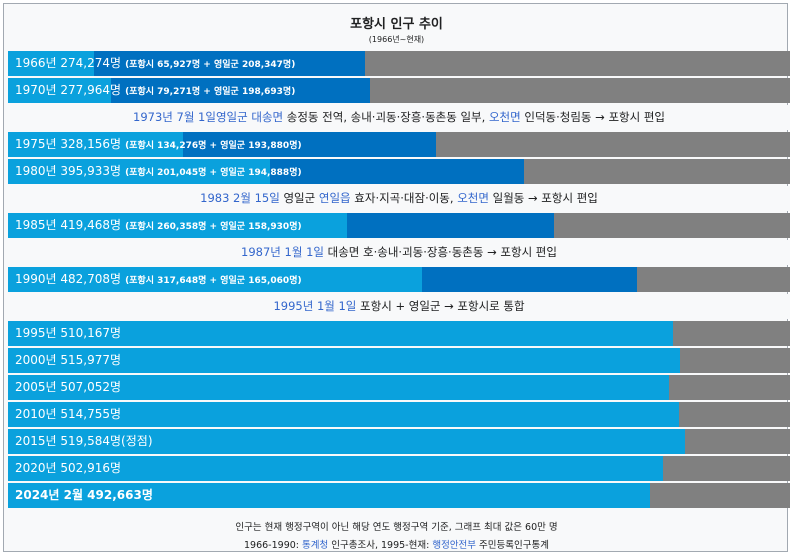 The height and width of the screenshot is (556, 792). I want to click on bar-label: 2015년 519,584명(정점), so click(84, 441).